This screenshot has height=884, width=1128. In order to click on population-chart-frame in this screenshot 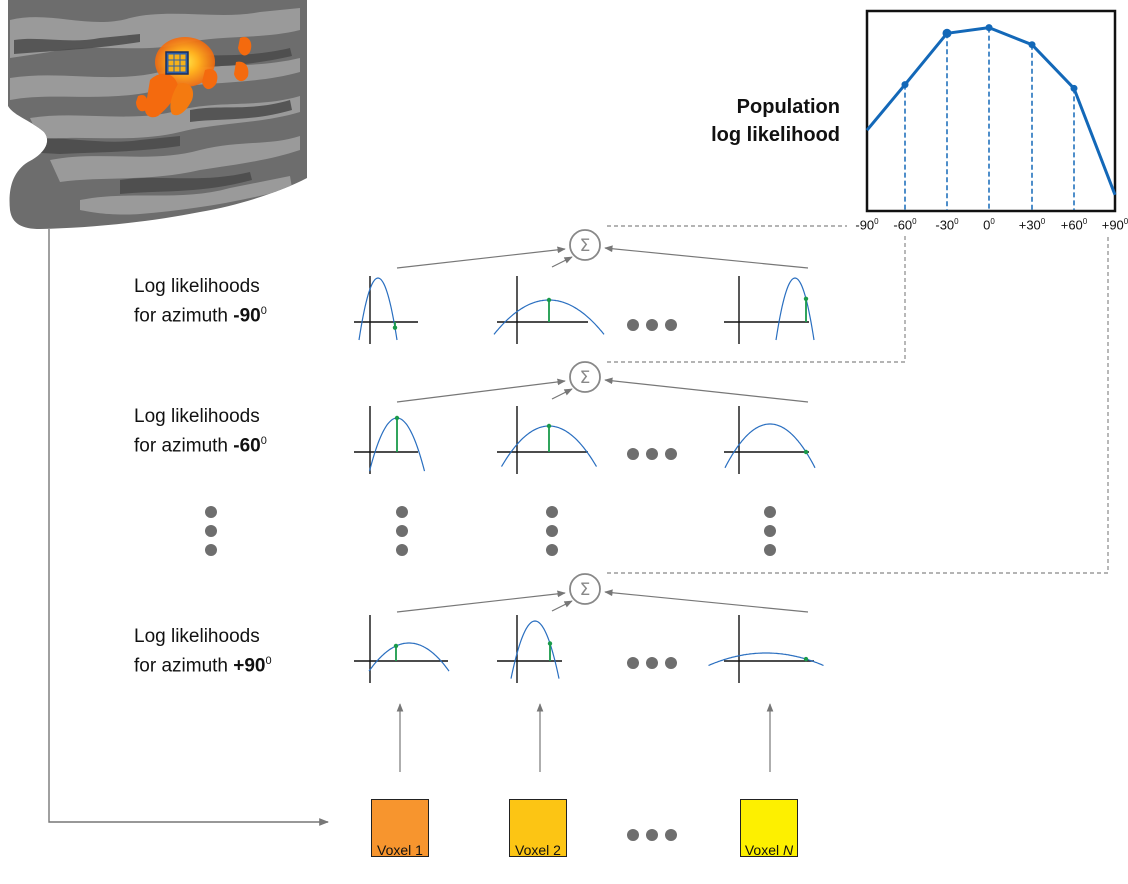, I will do `click(991, 111)`.